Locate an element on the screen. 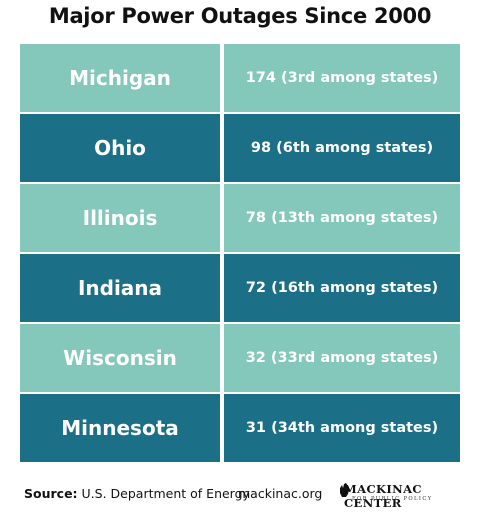 The width and height of the screenshot is (480, 516). source-label: Source: is located at coordinates (51, 493).